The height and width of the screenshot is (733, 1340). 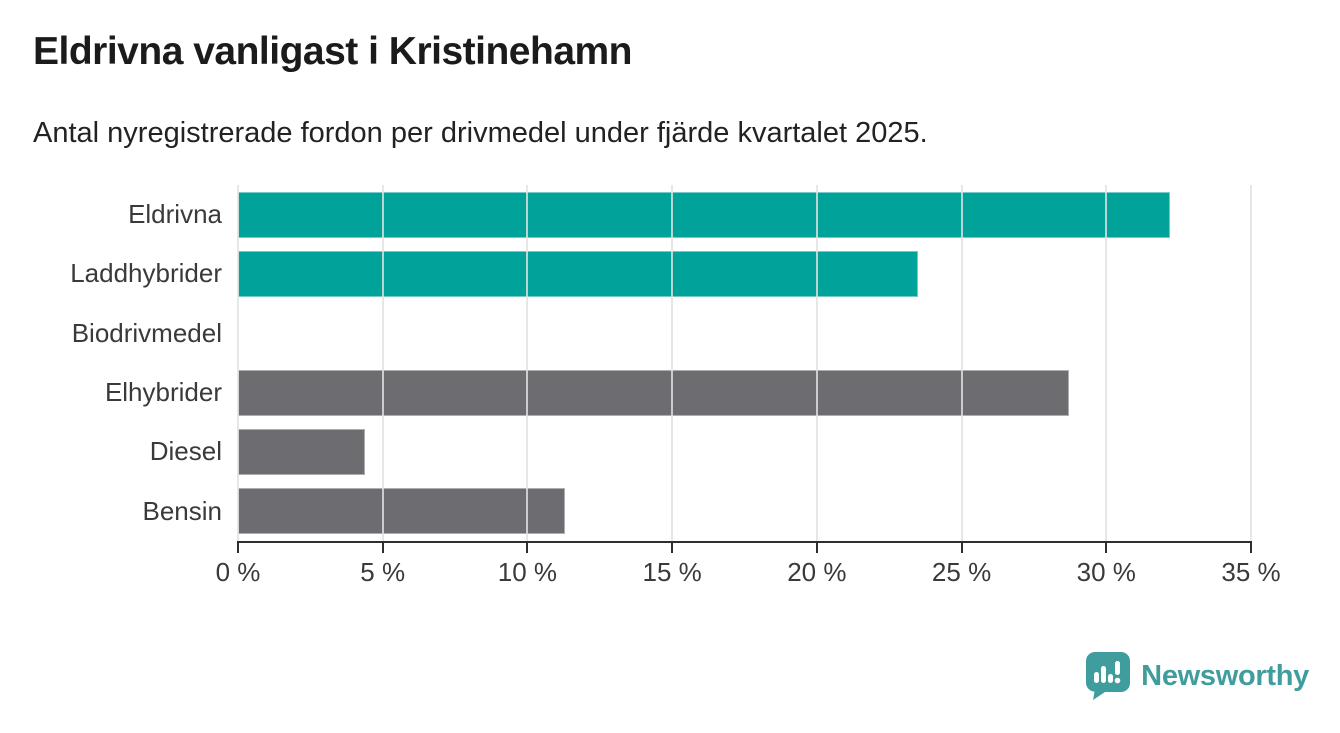 I want to click on category-label: Laddhybrider, so click(x=146, y=273).